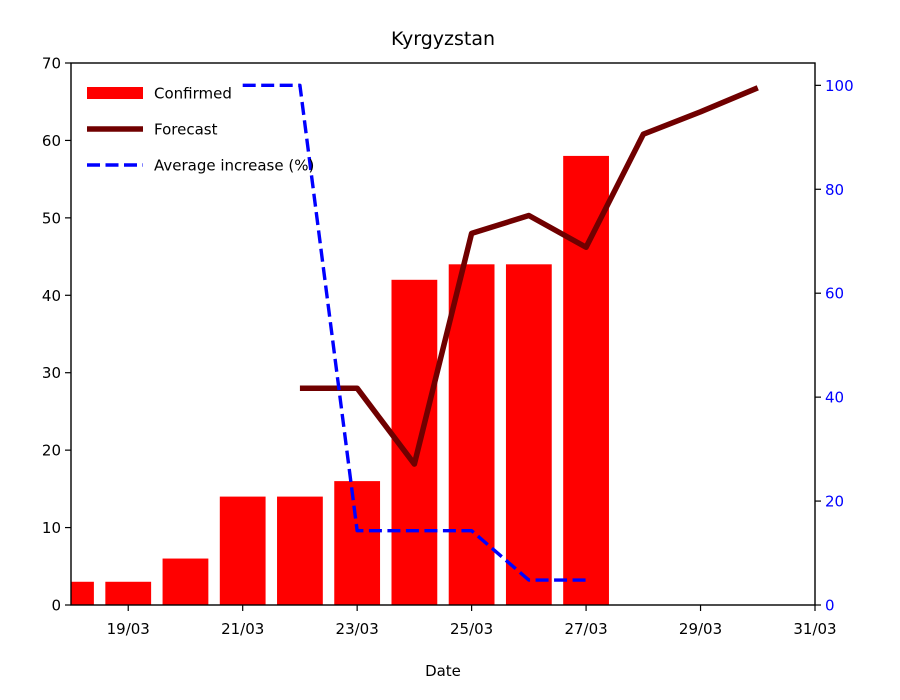  Describe the element at coordinates (700, 629) in the screenshot. I see `x-tick-label: 29/03` at that location.